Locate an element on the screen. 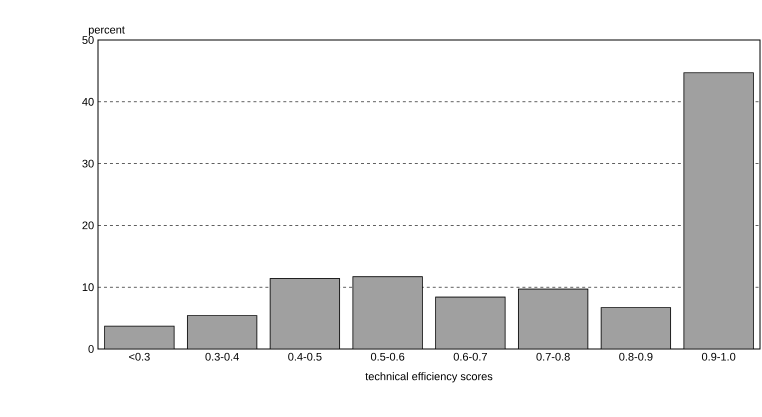  y-tick-label: 20 is located at coordinates (88, 225).